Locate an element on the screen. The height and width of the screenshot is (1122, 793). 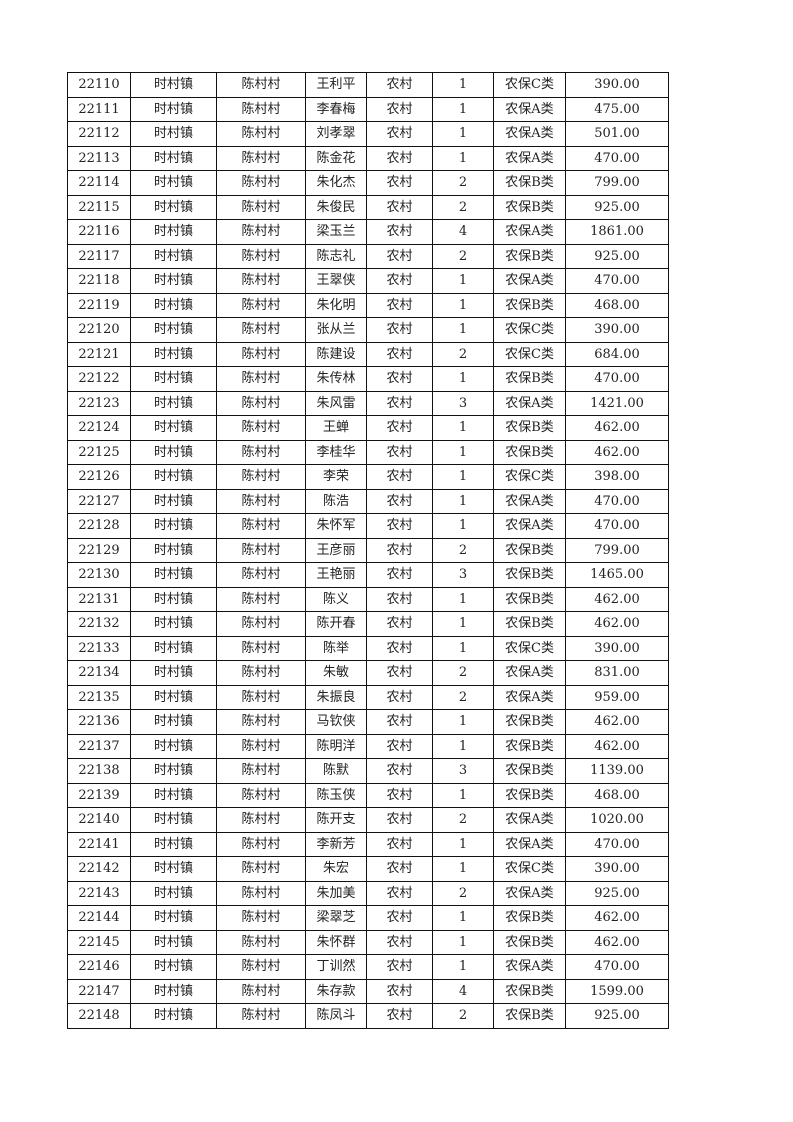
id-cell: 22114 is located at coordinates (99, 183).